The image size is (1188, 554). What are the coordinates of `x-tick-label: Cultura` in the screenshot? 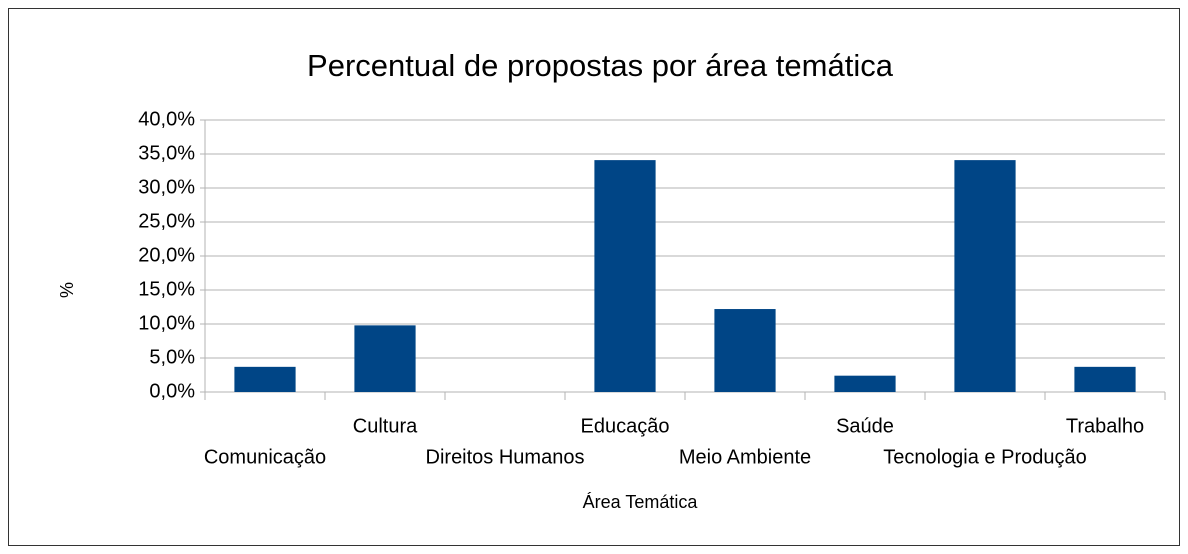 It's located at (385, 426).